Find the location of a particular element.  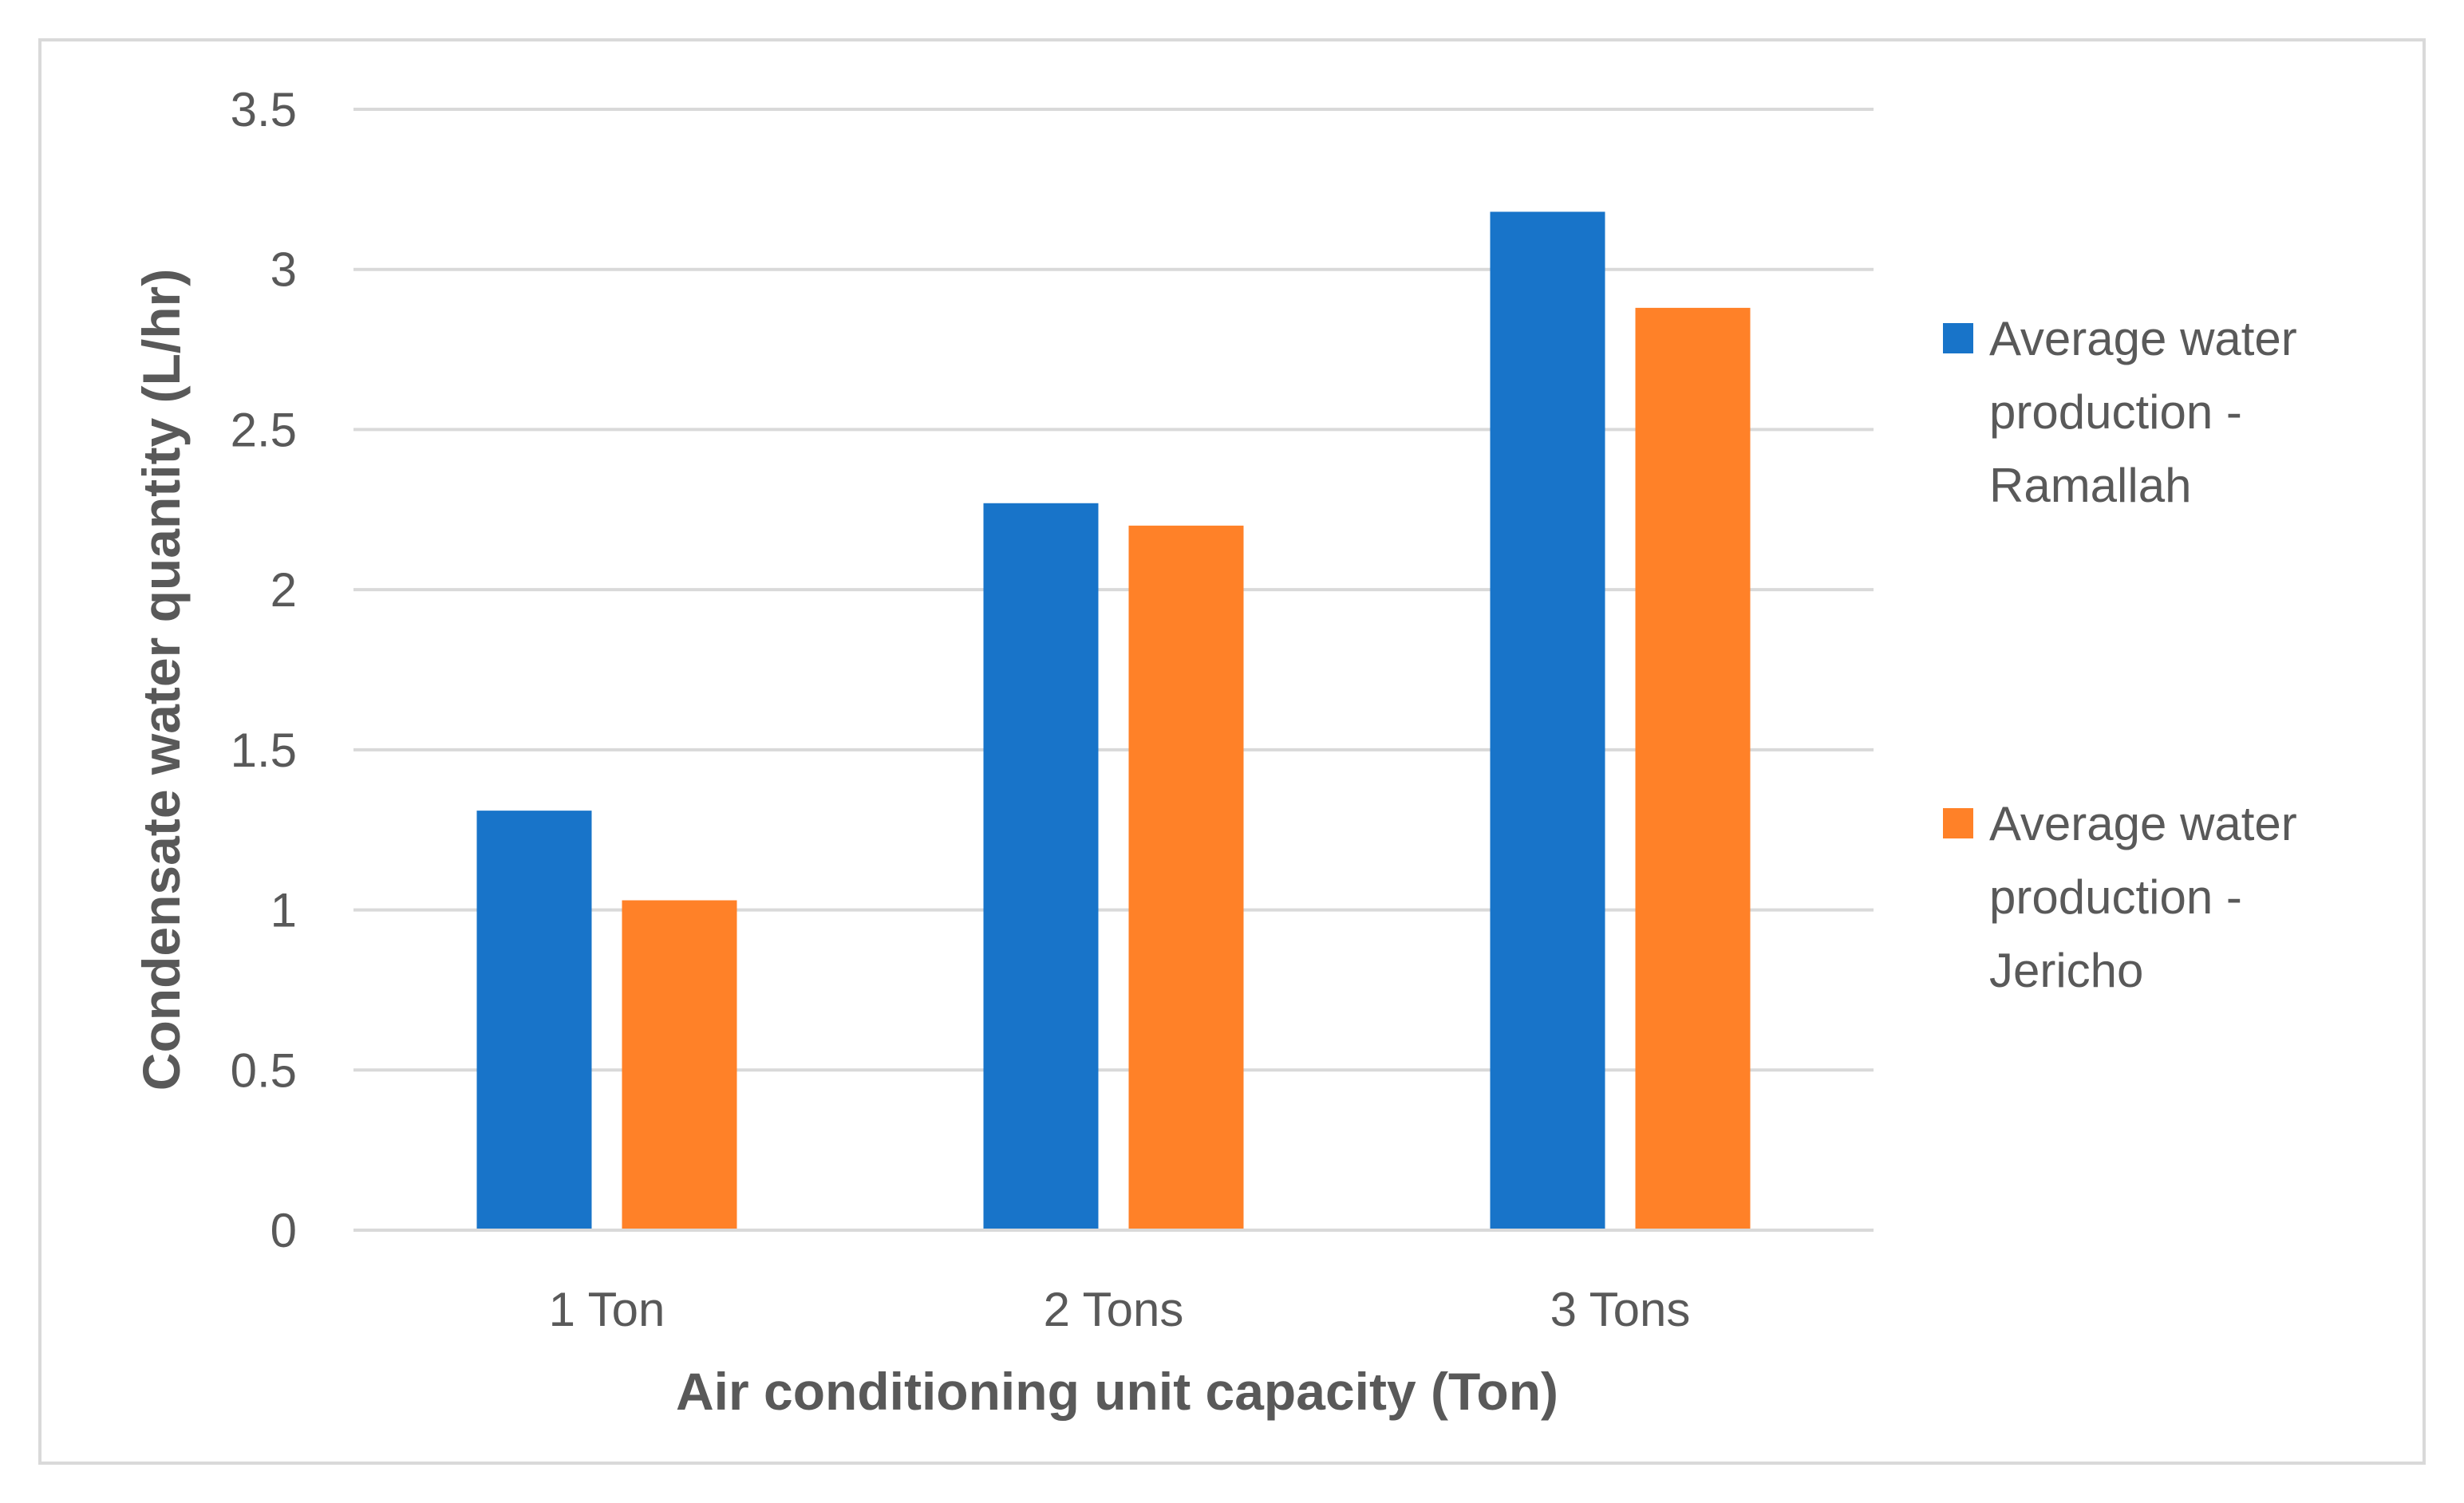

y-tick-label: 2.5 is located at coordinates (264, 430).